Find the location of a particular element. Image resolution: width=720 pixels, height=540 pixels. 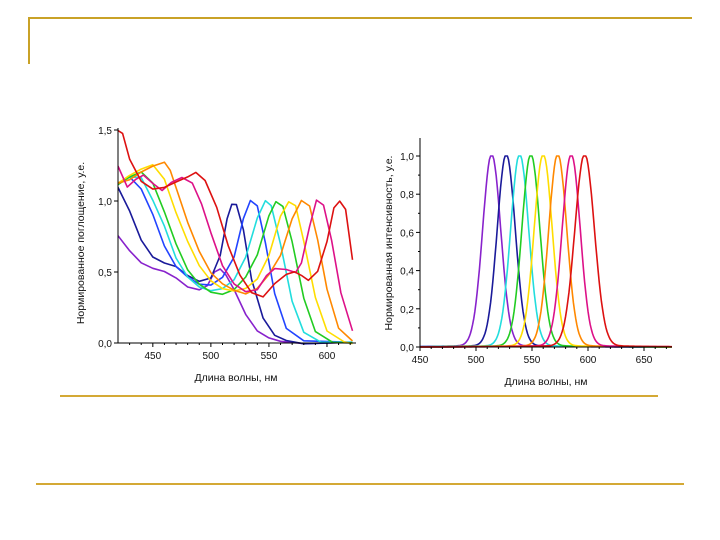

emission-series-line-cyan is located at coordinates (546, 251).